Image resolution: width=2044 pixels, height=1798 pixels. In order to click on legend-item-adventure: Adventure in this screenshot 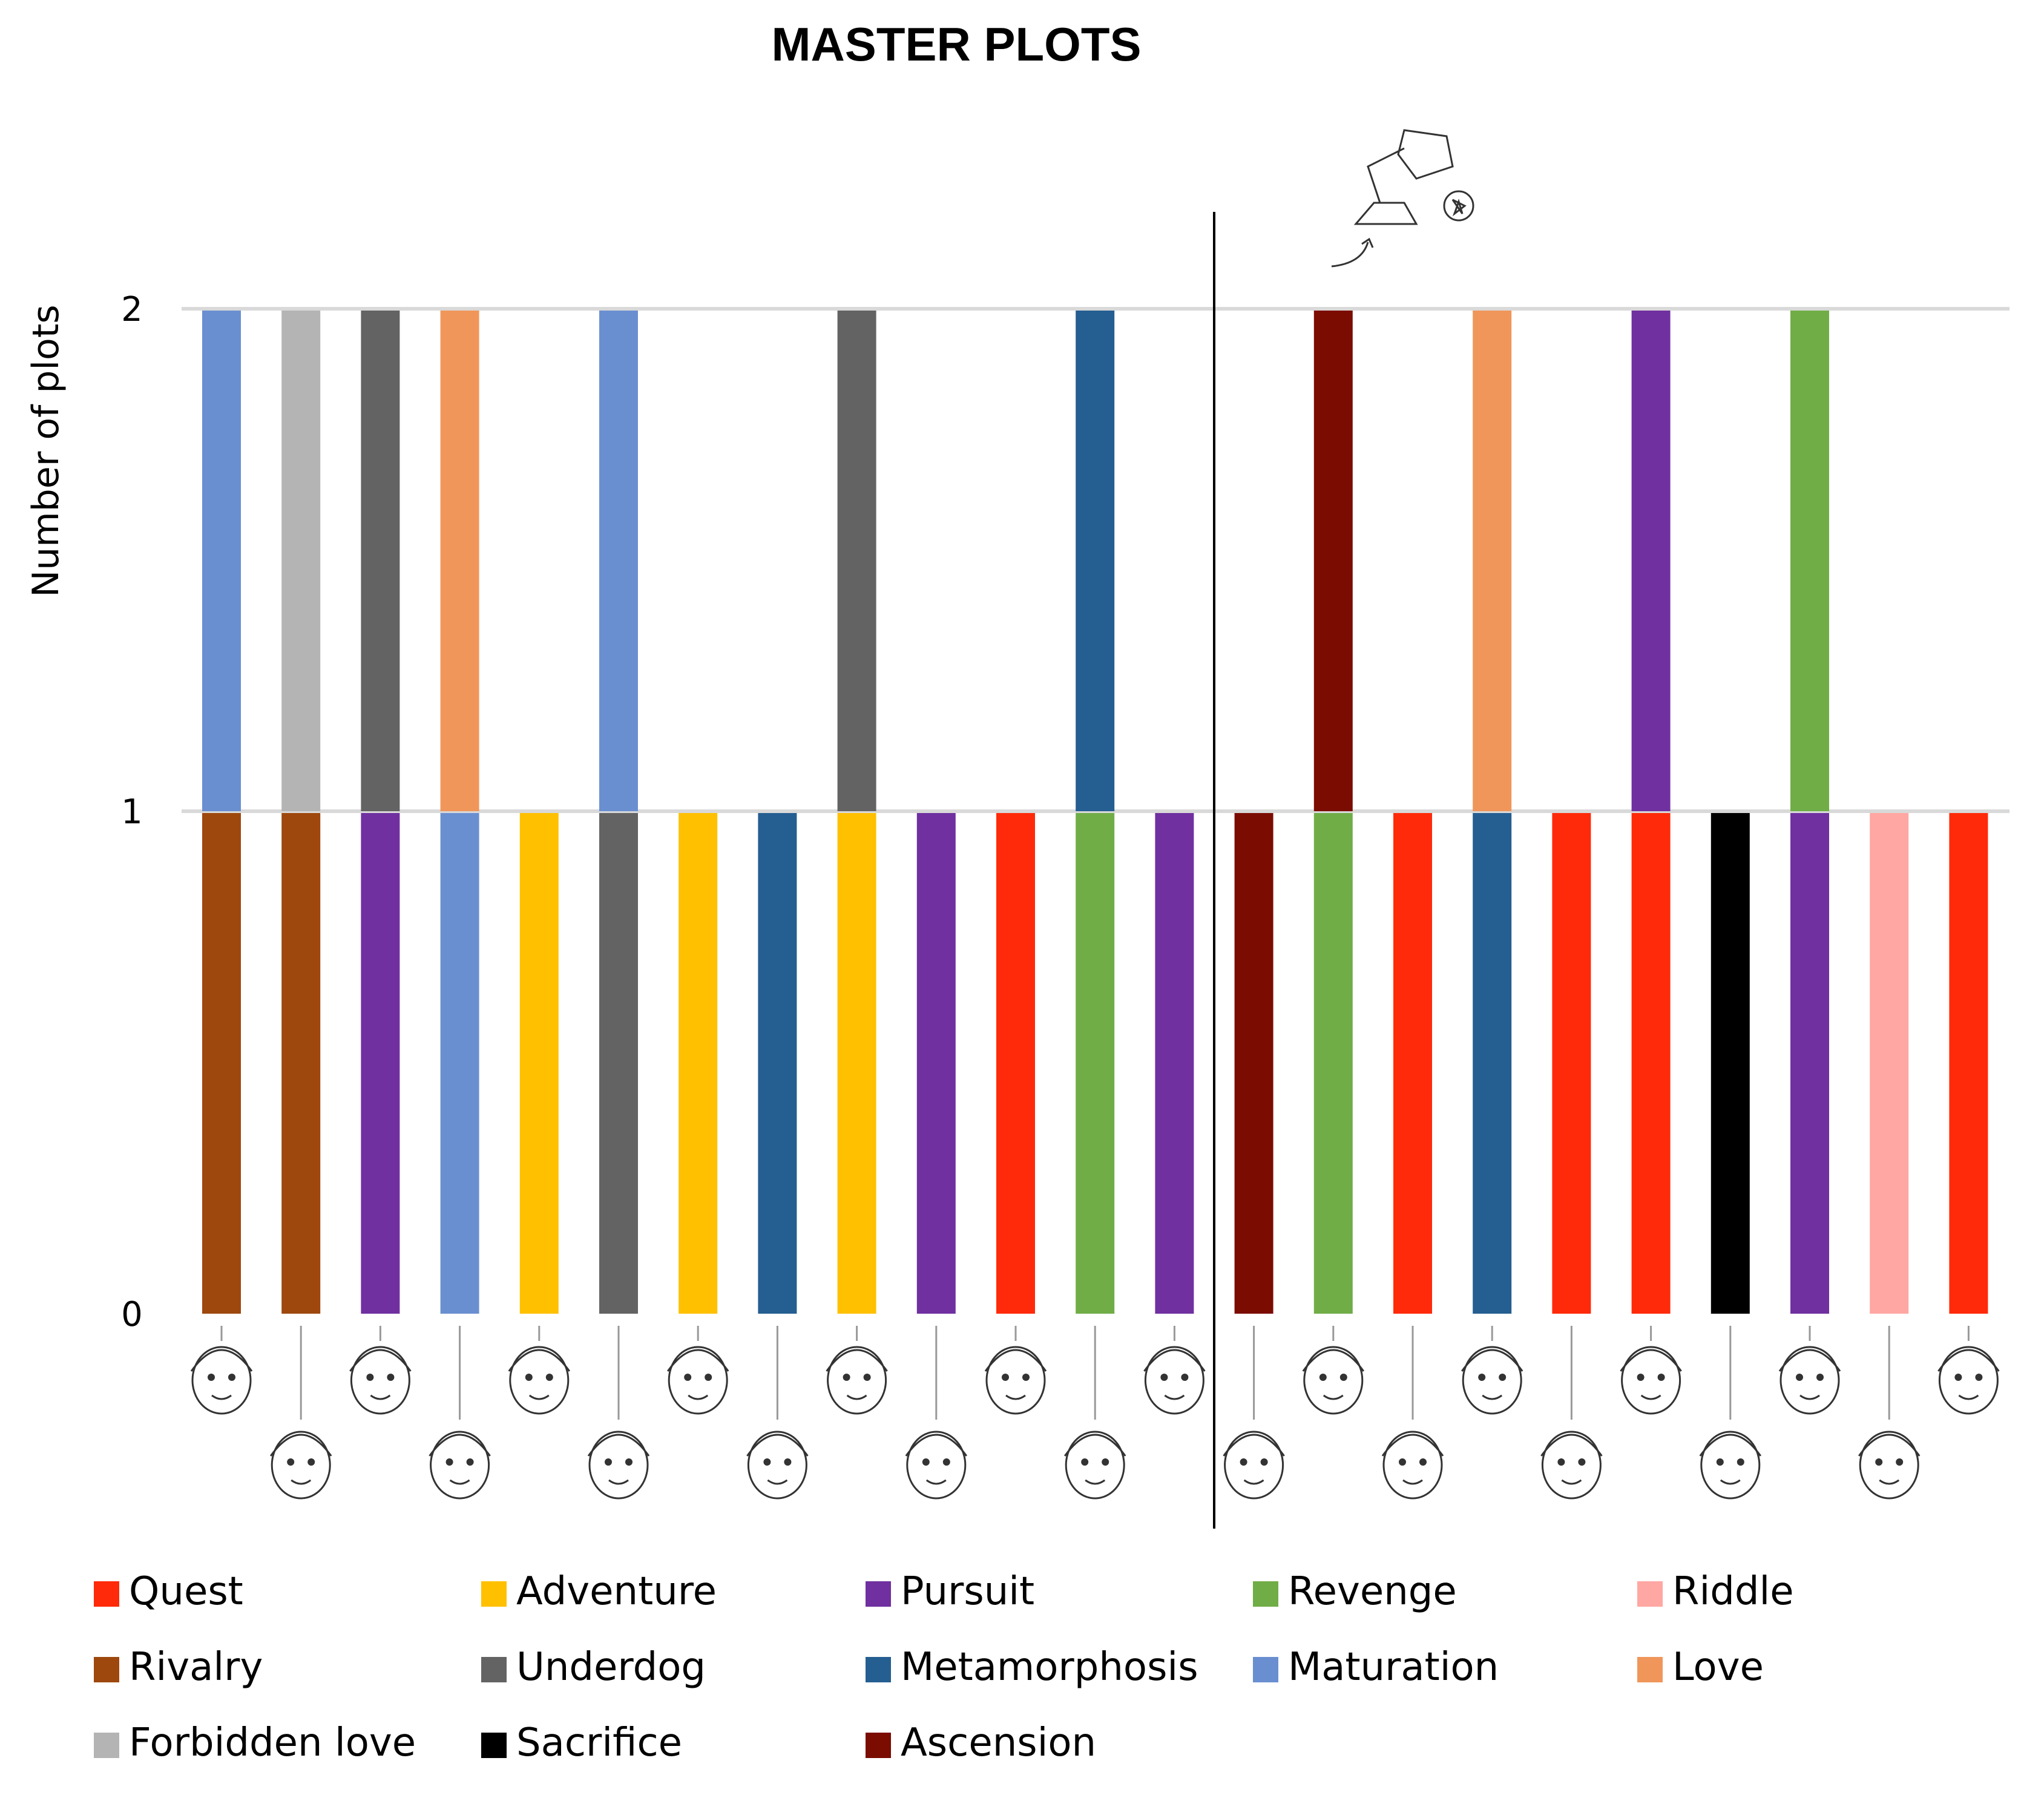, I will do `click(599, 1591)`.